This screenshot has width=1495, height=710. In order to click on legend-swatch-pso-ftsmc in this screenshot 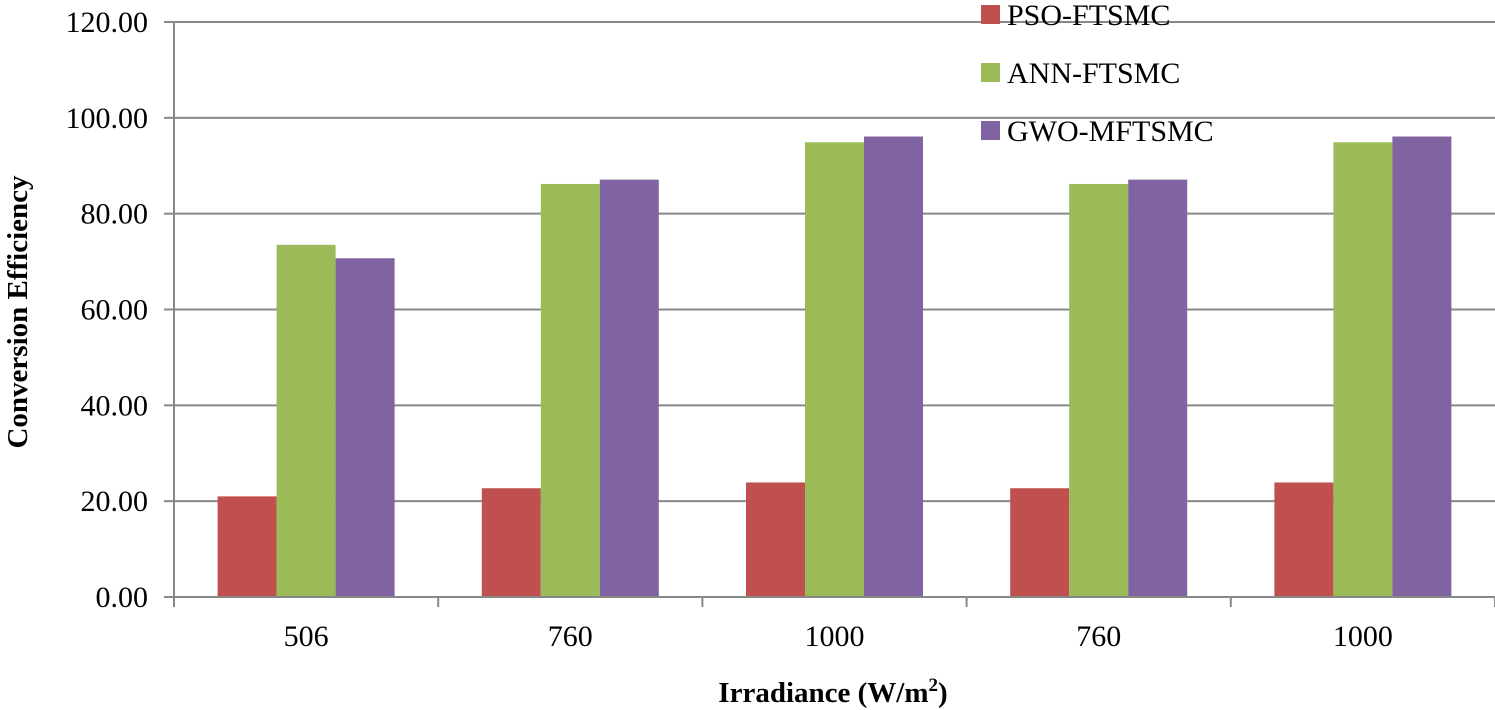, I will do `click(990, 14)`.